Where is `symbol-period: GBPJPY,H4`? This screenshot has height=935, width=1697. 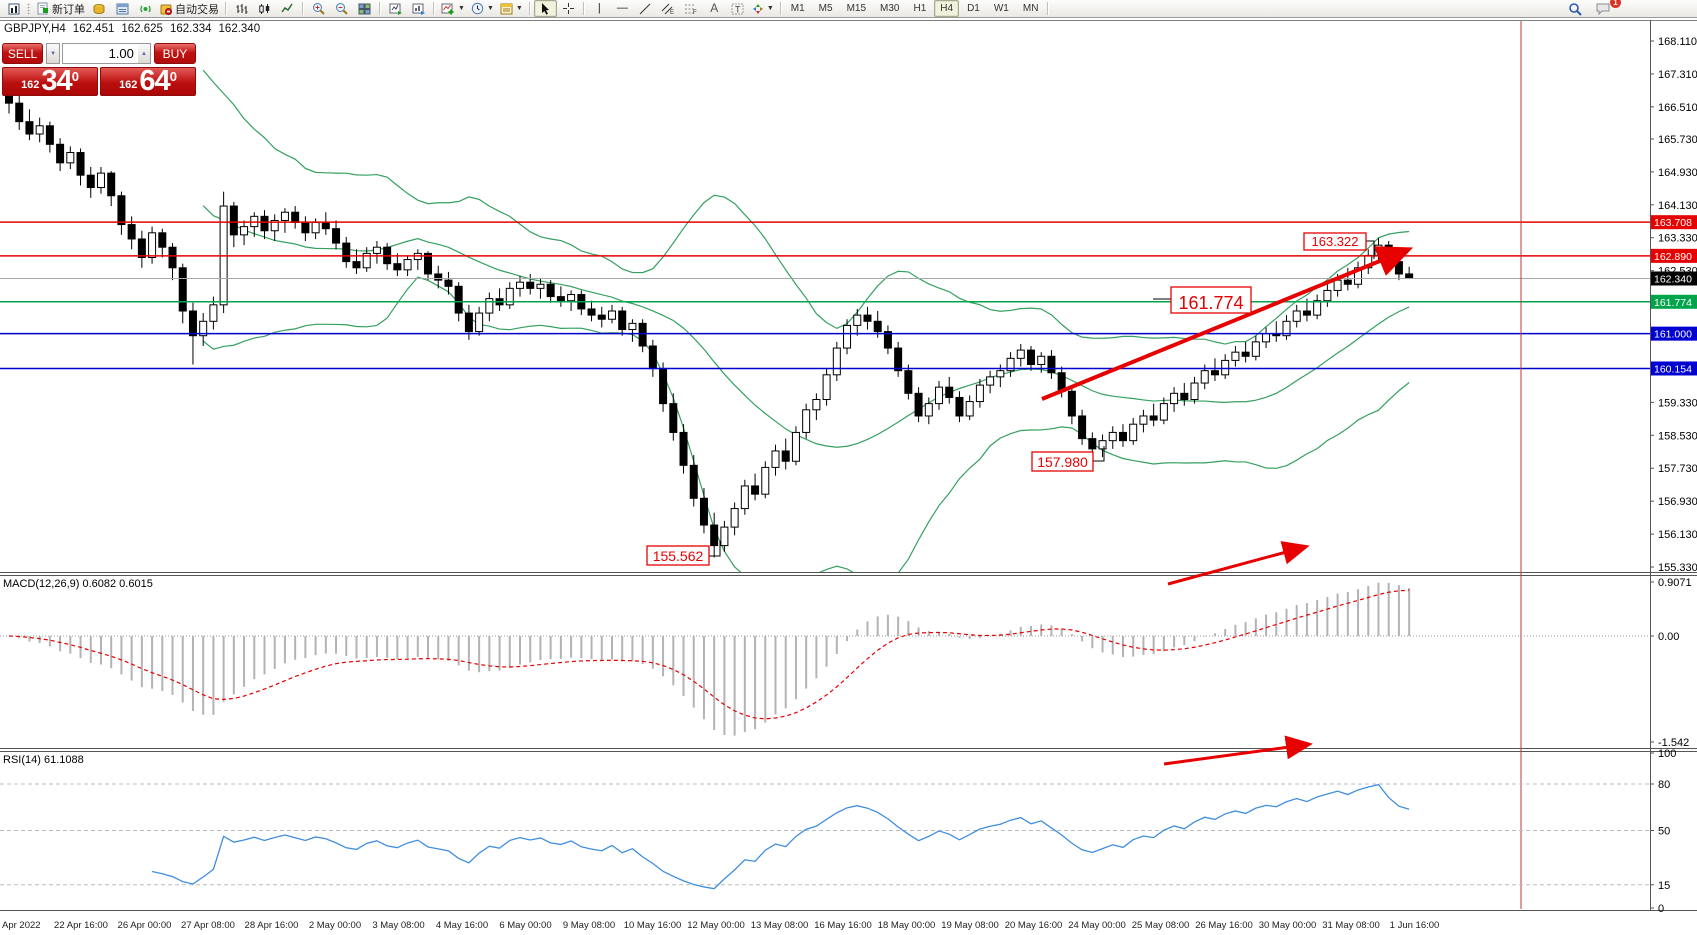
symbol-period: GBPJPY,H4 is located at coordinates (35, 29).